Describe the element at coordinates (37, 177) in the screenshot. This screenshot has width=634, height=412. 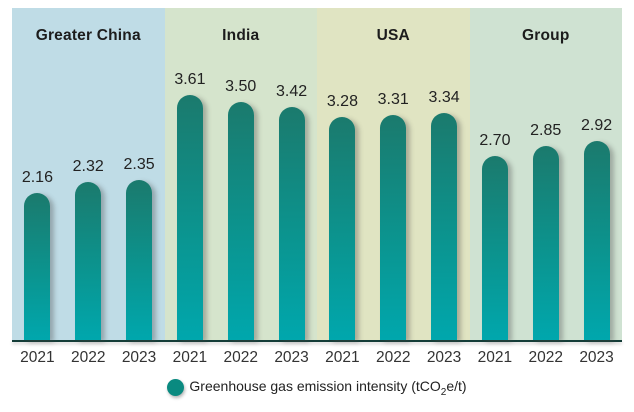
I see `bar-value-label: 2.16` at that location.